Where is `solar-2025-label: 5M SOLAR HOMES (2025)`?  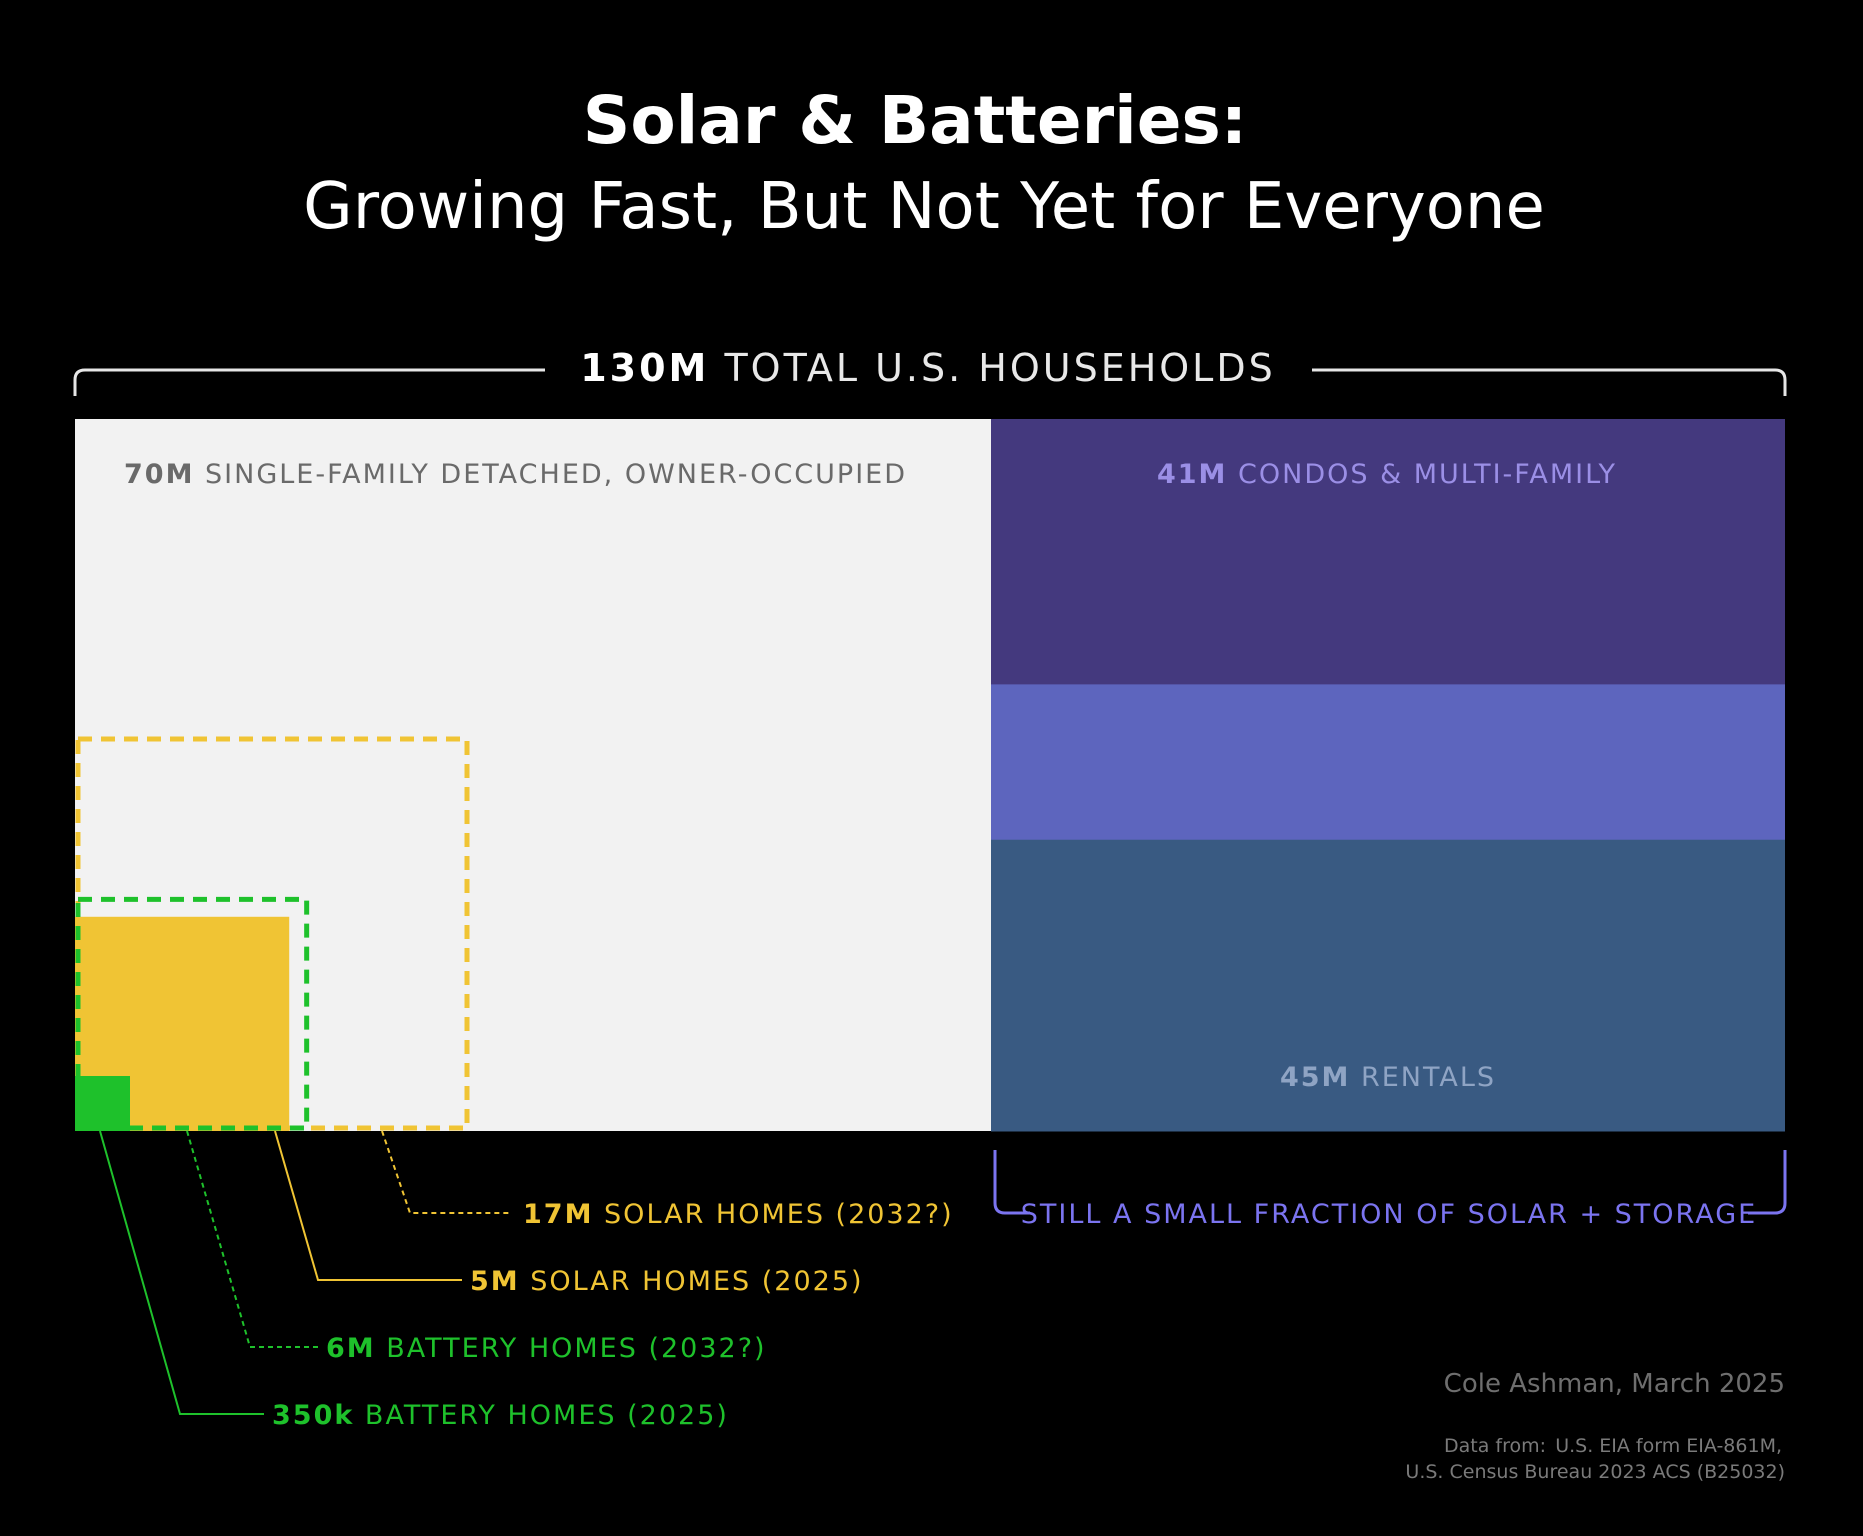
solar-2025-label: 5M SOLAR HOMES (2025) is located at coordinates (667, 1281).